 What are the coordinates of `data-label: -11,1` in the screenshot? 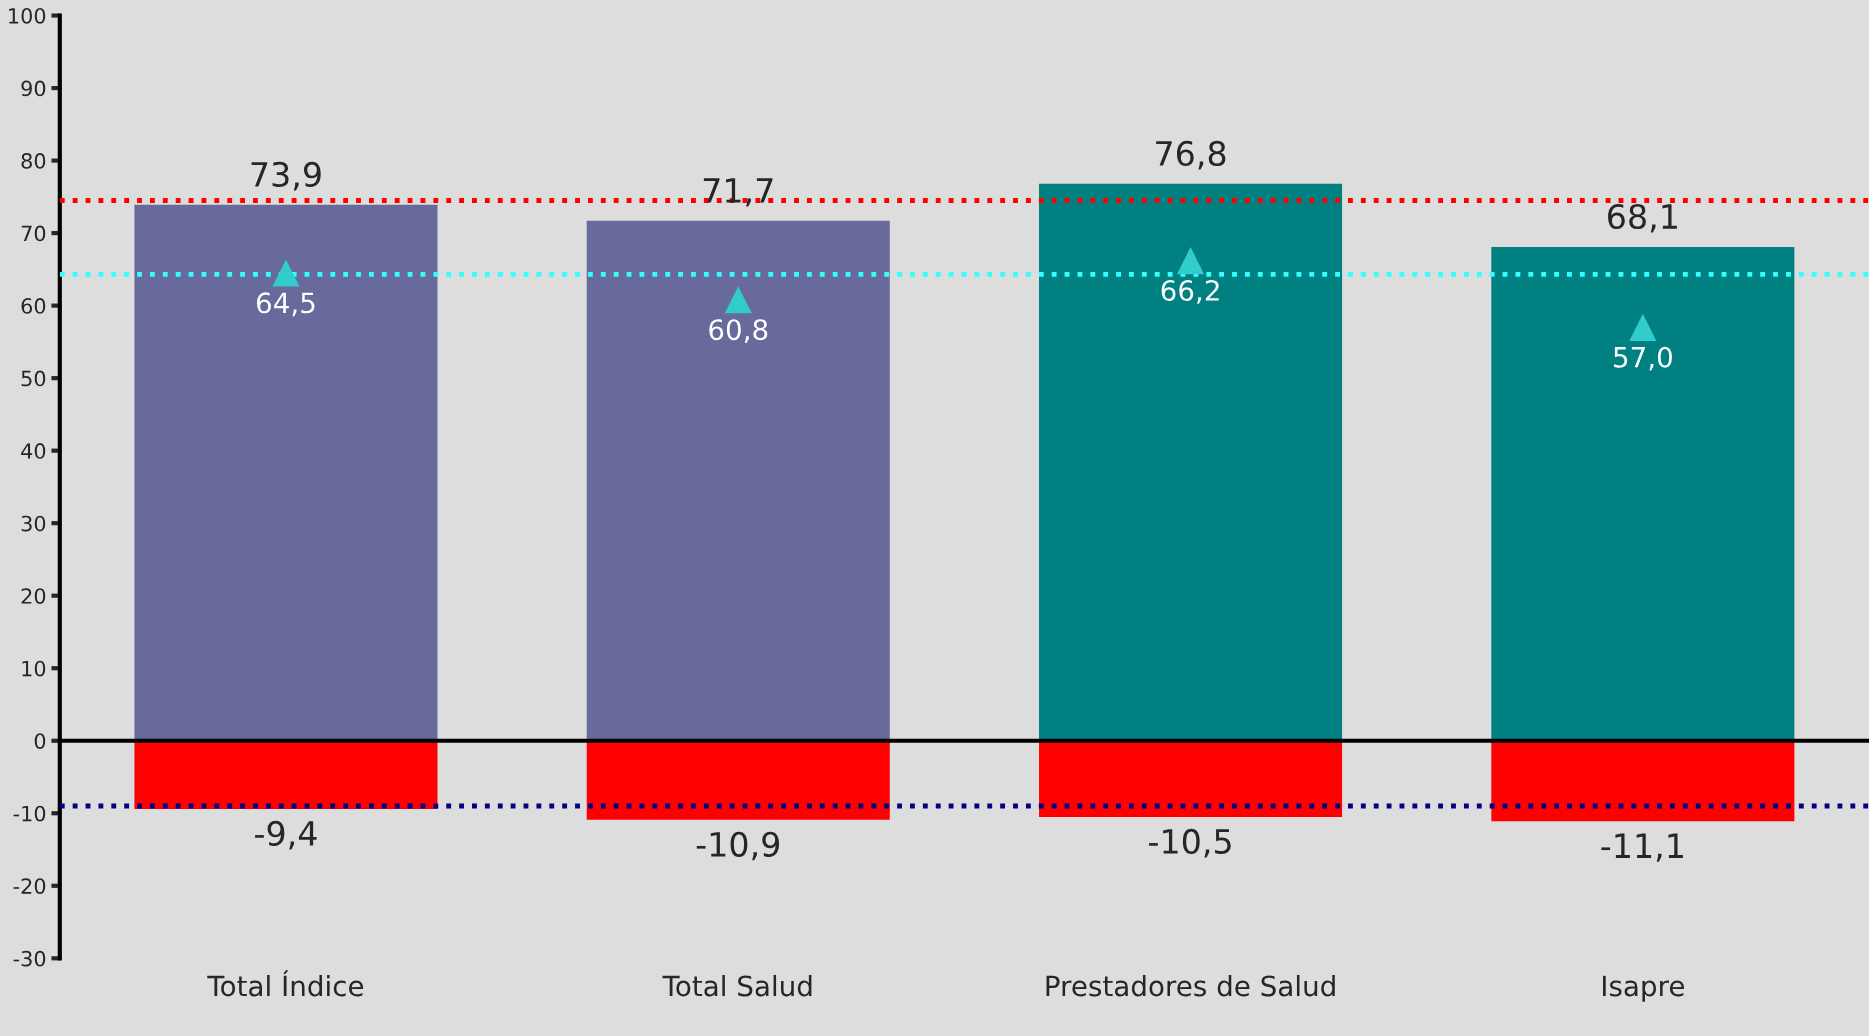 It's located at (1642, 847).